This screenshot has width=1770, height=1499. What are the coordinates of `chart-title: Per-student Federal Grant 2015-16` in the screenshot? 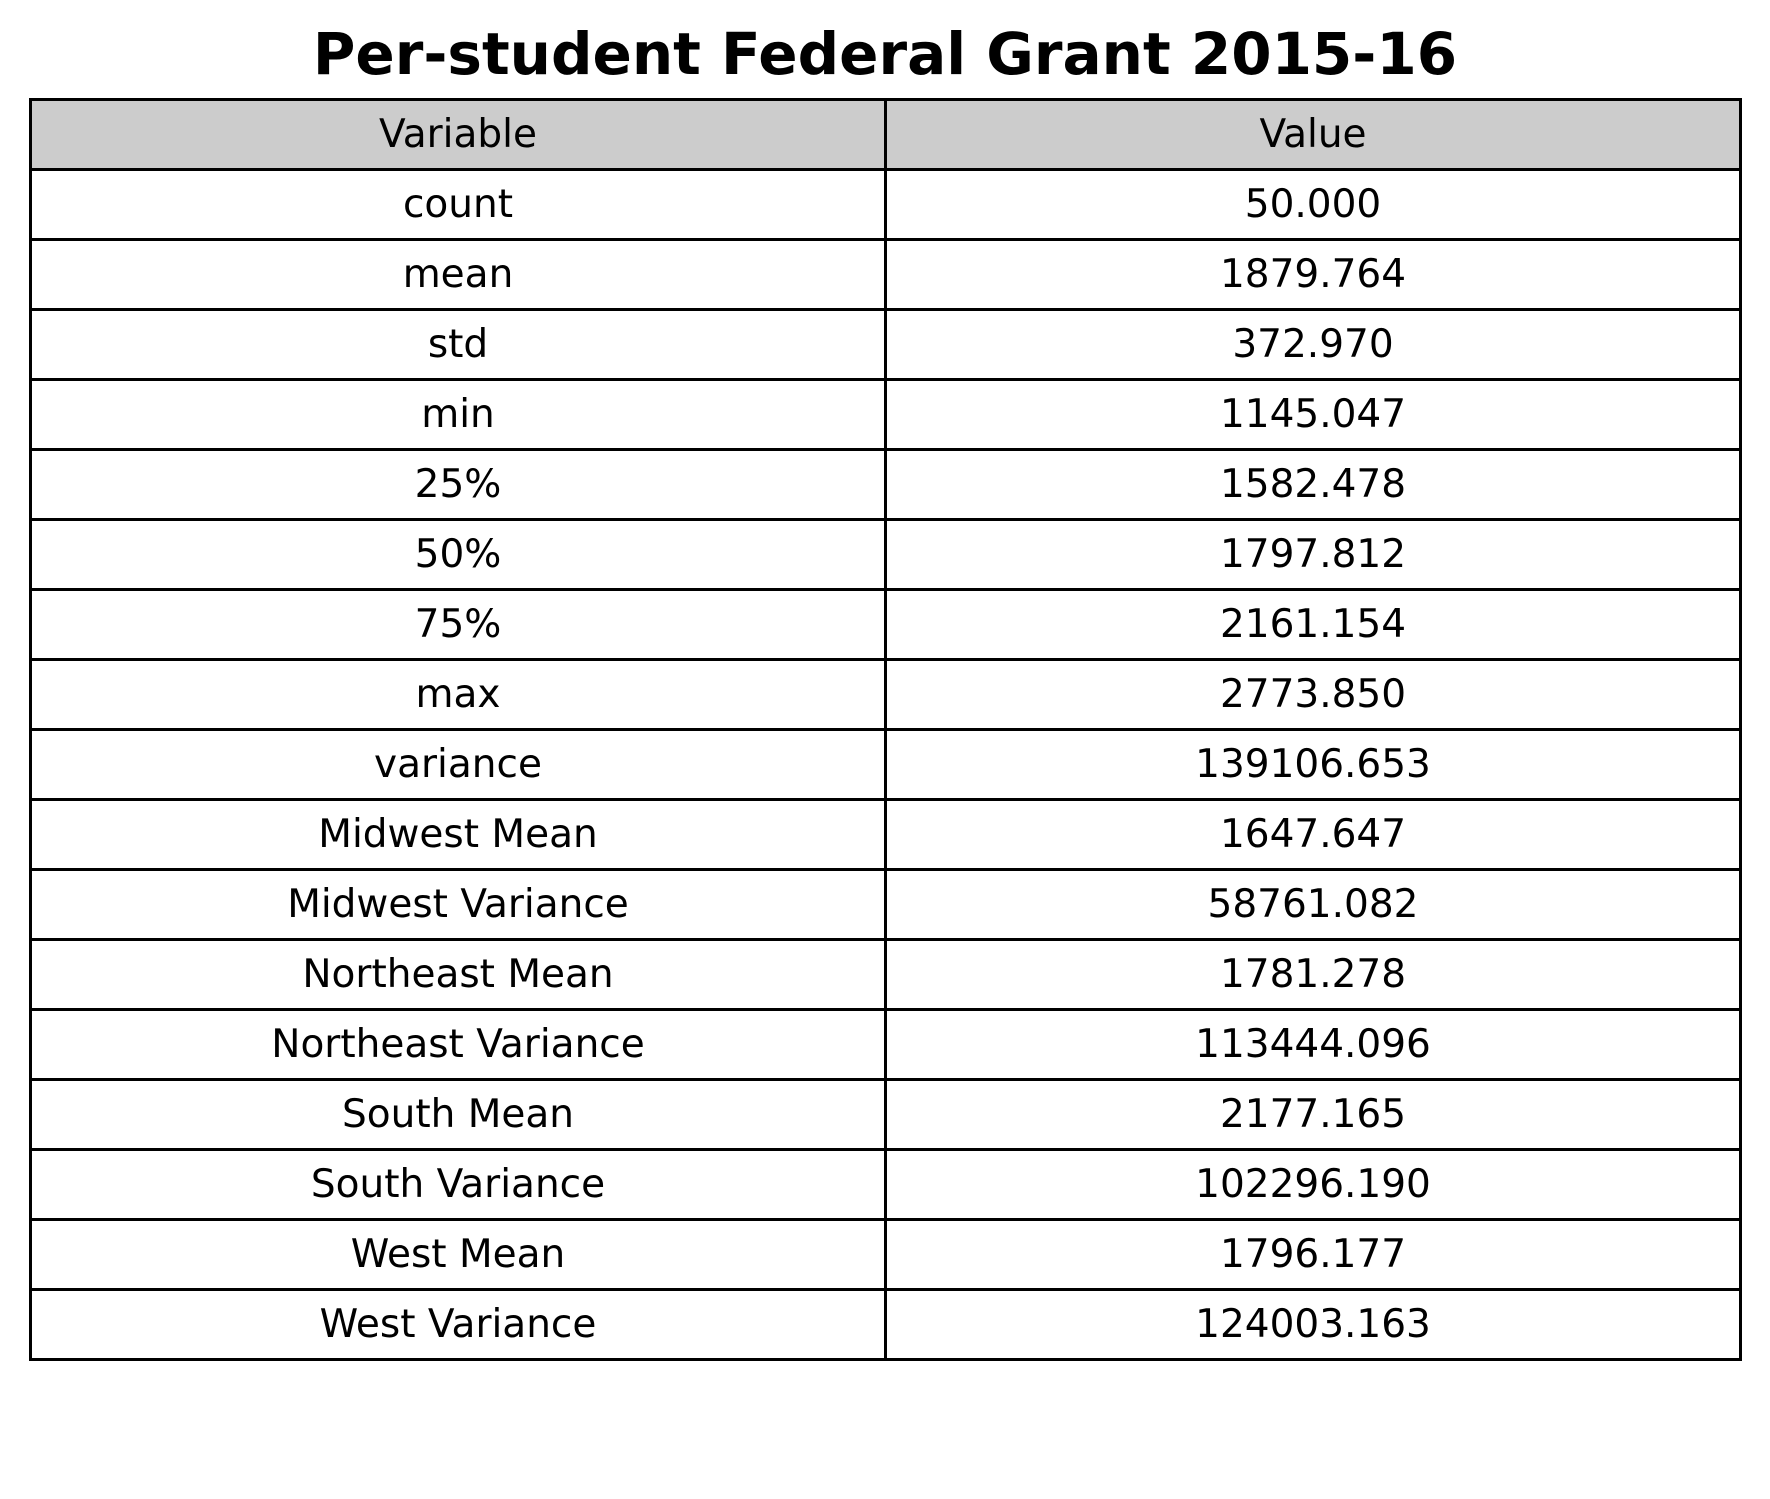 It's located at (885, 54).